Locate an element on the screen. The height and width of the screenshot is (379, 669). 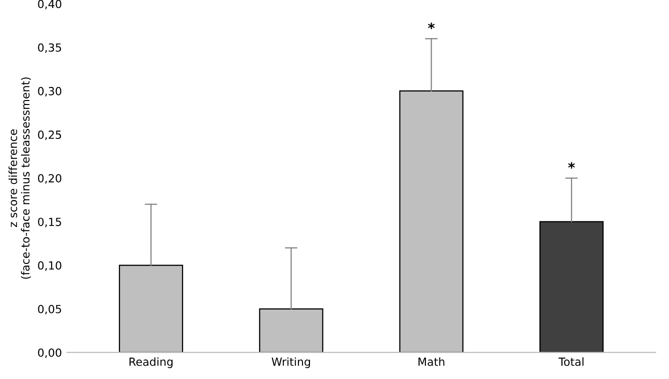
x-tick-label: Math is located at coordinates (431, 361).